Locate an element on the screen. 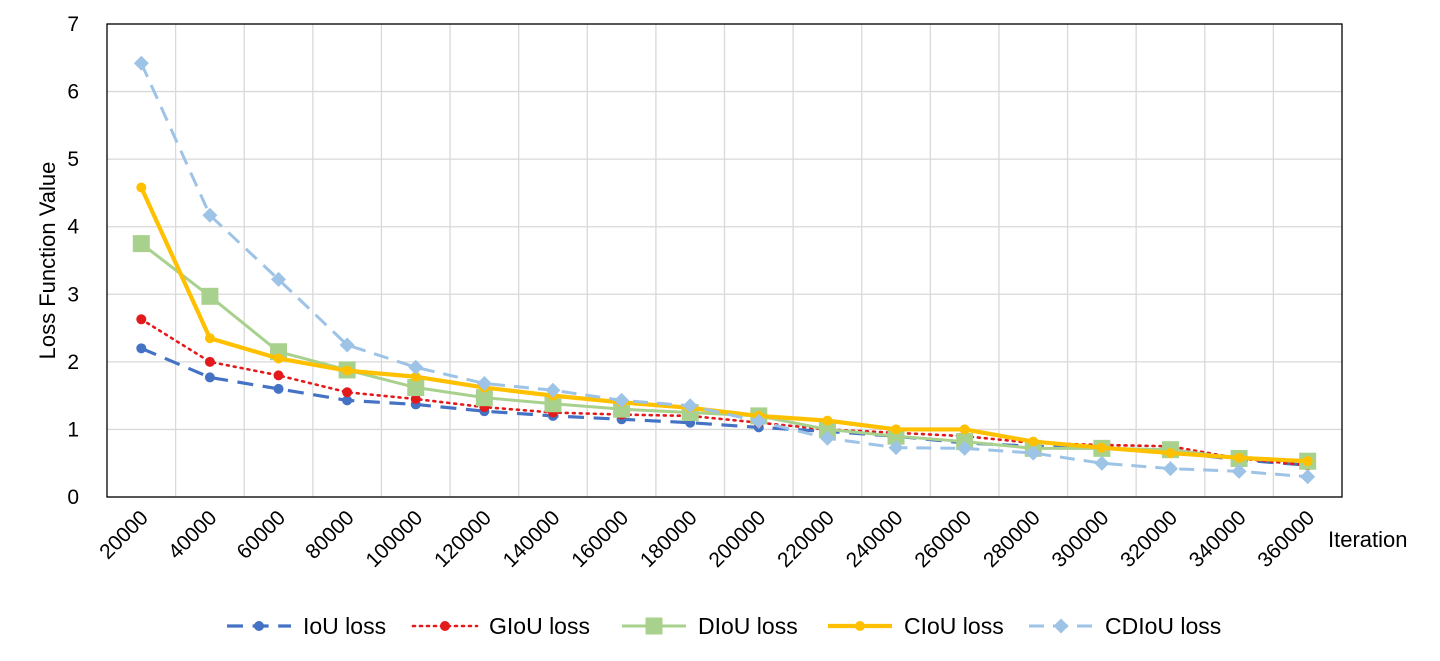  x-tick-label: 320000 is located at coordinates (1149, 539).